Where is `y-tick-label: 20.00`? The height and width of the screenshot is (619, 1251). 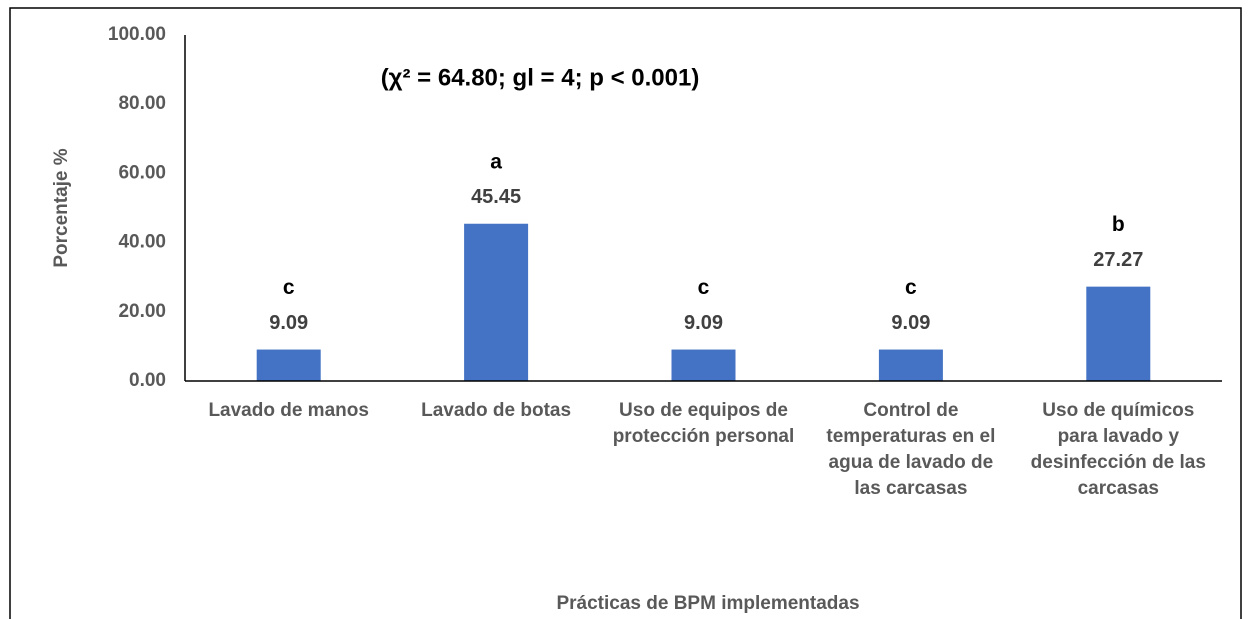 y-tick-label: 20.00 is located at coordinates (142, 311).